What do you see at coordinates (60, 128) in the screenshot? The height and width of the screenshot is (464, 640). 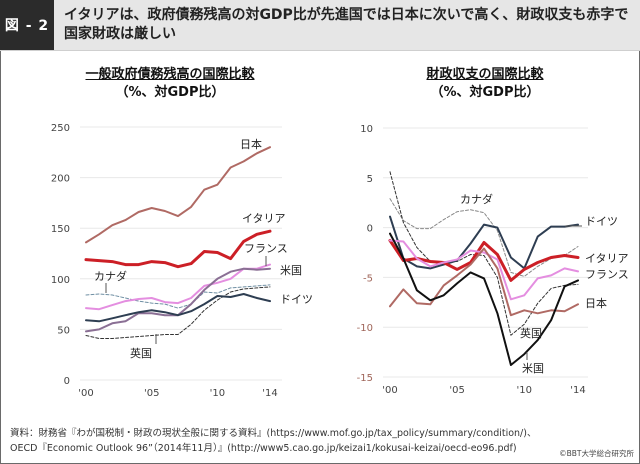 I see `y-tick-label: 250` at bounding box center [60, 128].